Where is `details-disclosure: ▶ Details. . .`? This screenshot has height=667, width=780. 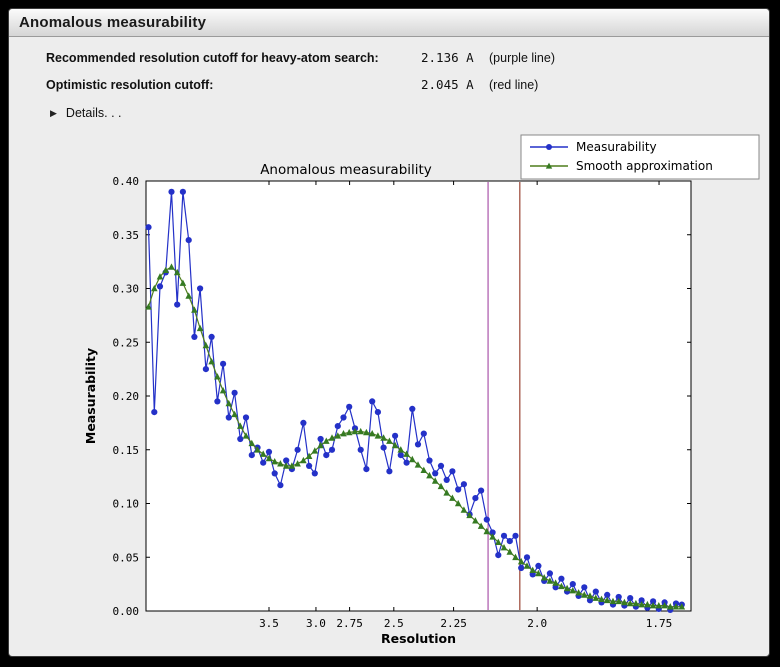 details-disclosure: ▶ Details. . . is located at coordinates (86, 113).